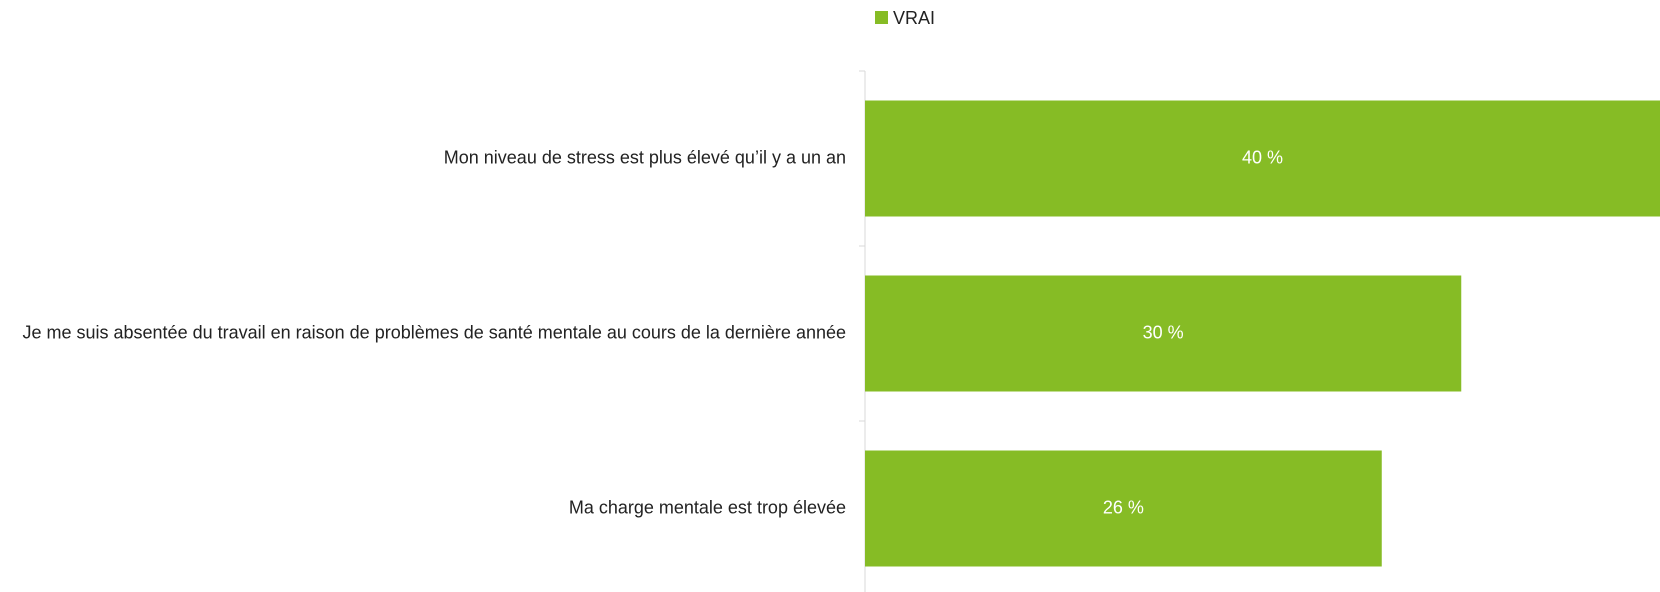  I want to click on value-label: 40 %, so click(1262, 157).